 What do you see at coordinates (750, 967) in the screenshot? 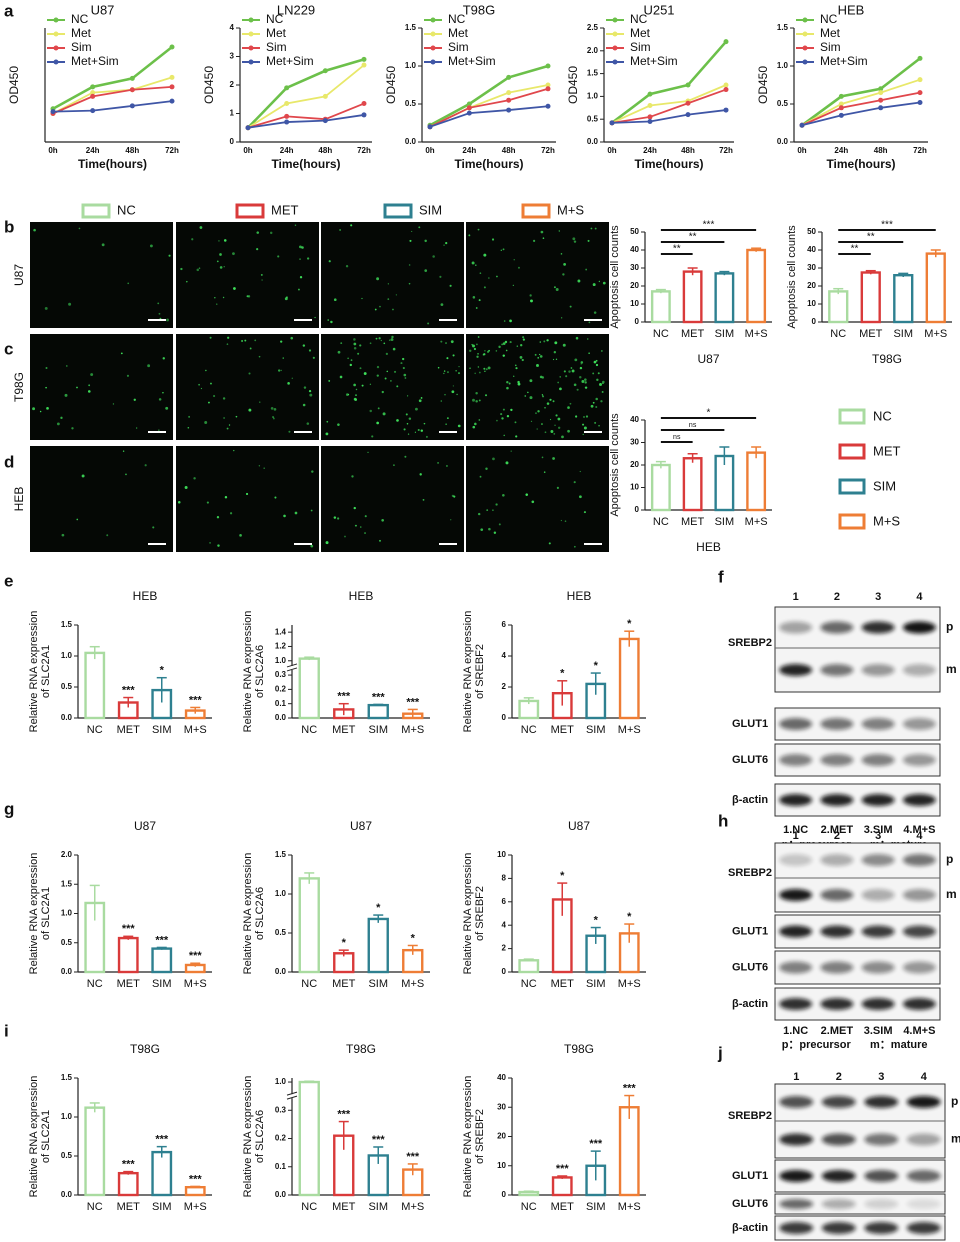
I see `blot-row-label: GLUT6` at bounding box center [750, 967].